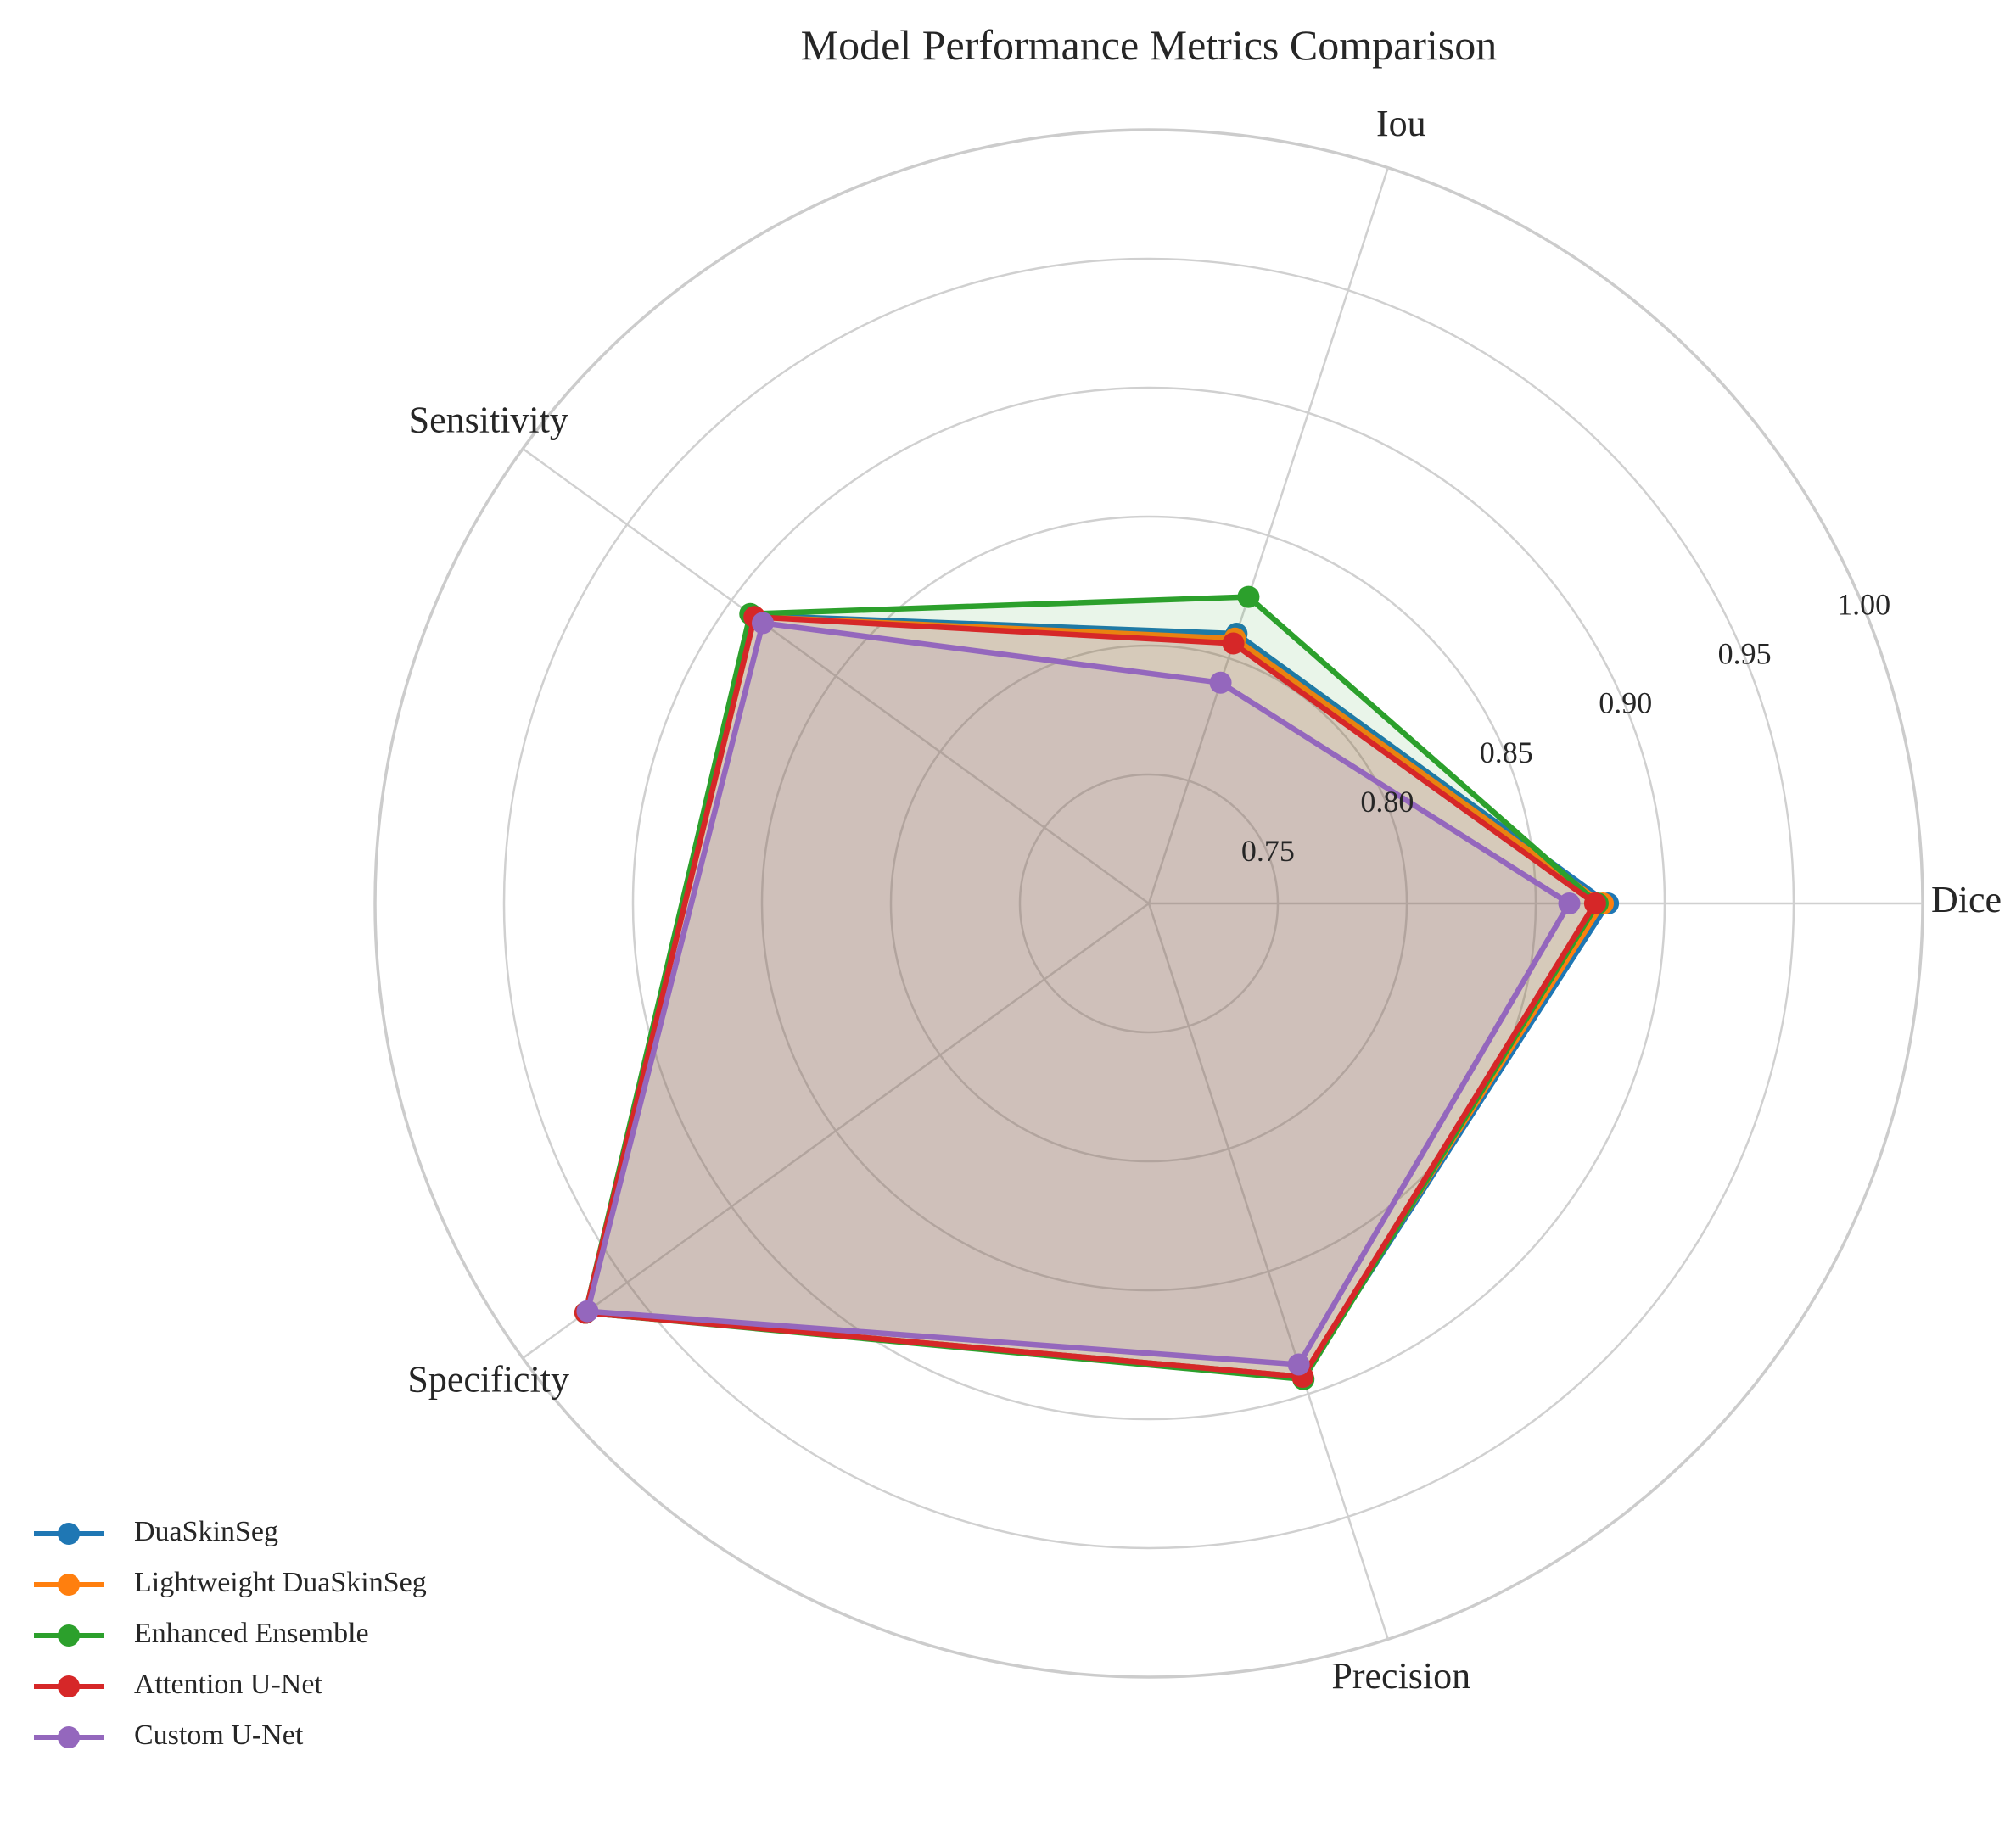  I want to click on axis-label-precision: Precision, so click(1400, 1676).